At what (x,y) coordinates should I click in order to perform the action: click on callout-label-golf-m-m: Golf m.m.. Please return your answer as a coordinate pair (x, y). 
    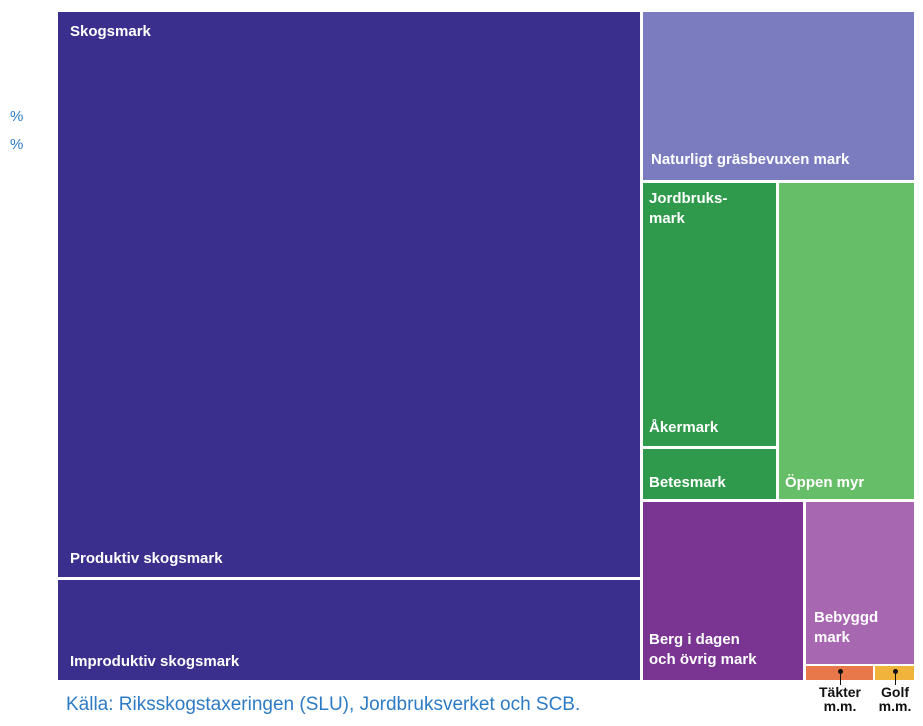
    Looking at the image, I should click on (895, 699).